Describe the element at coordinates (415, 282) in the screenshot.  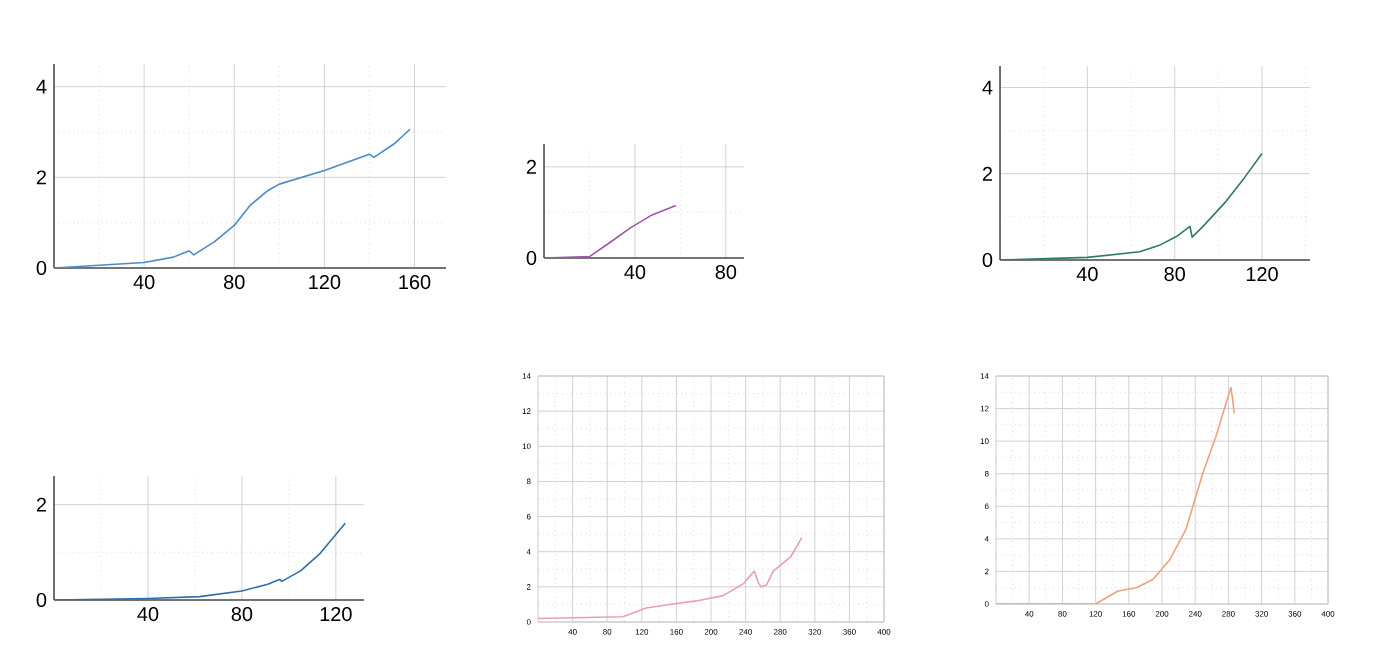
I see `x-tick-label: 160` at that location.